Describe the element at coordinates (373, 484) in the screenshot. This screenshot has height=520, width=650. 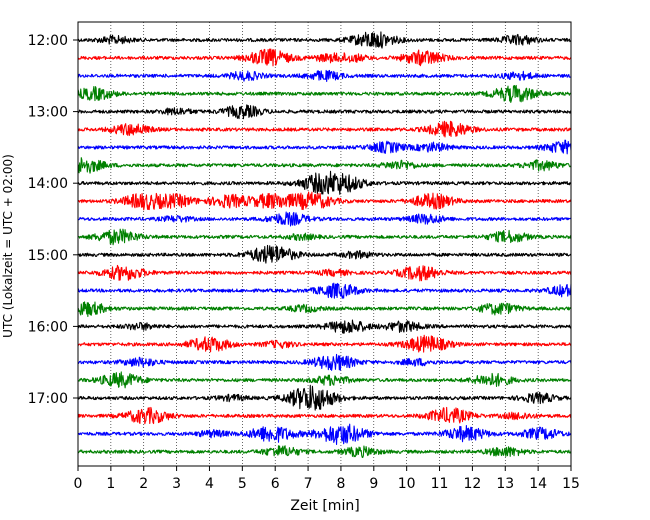
I see `x-tick-label: 9` at that location.